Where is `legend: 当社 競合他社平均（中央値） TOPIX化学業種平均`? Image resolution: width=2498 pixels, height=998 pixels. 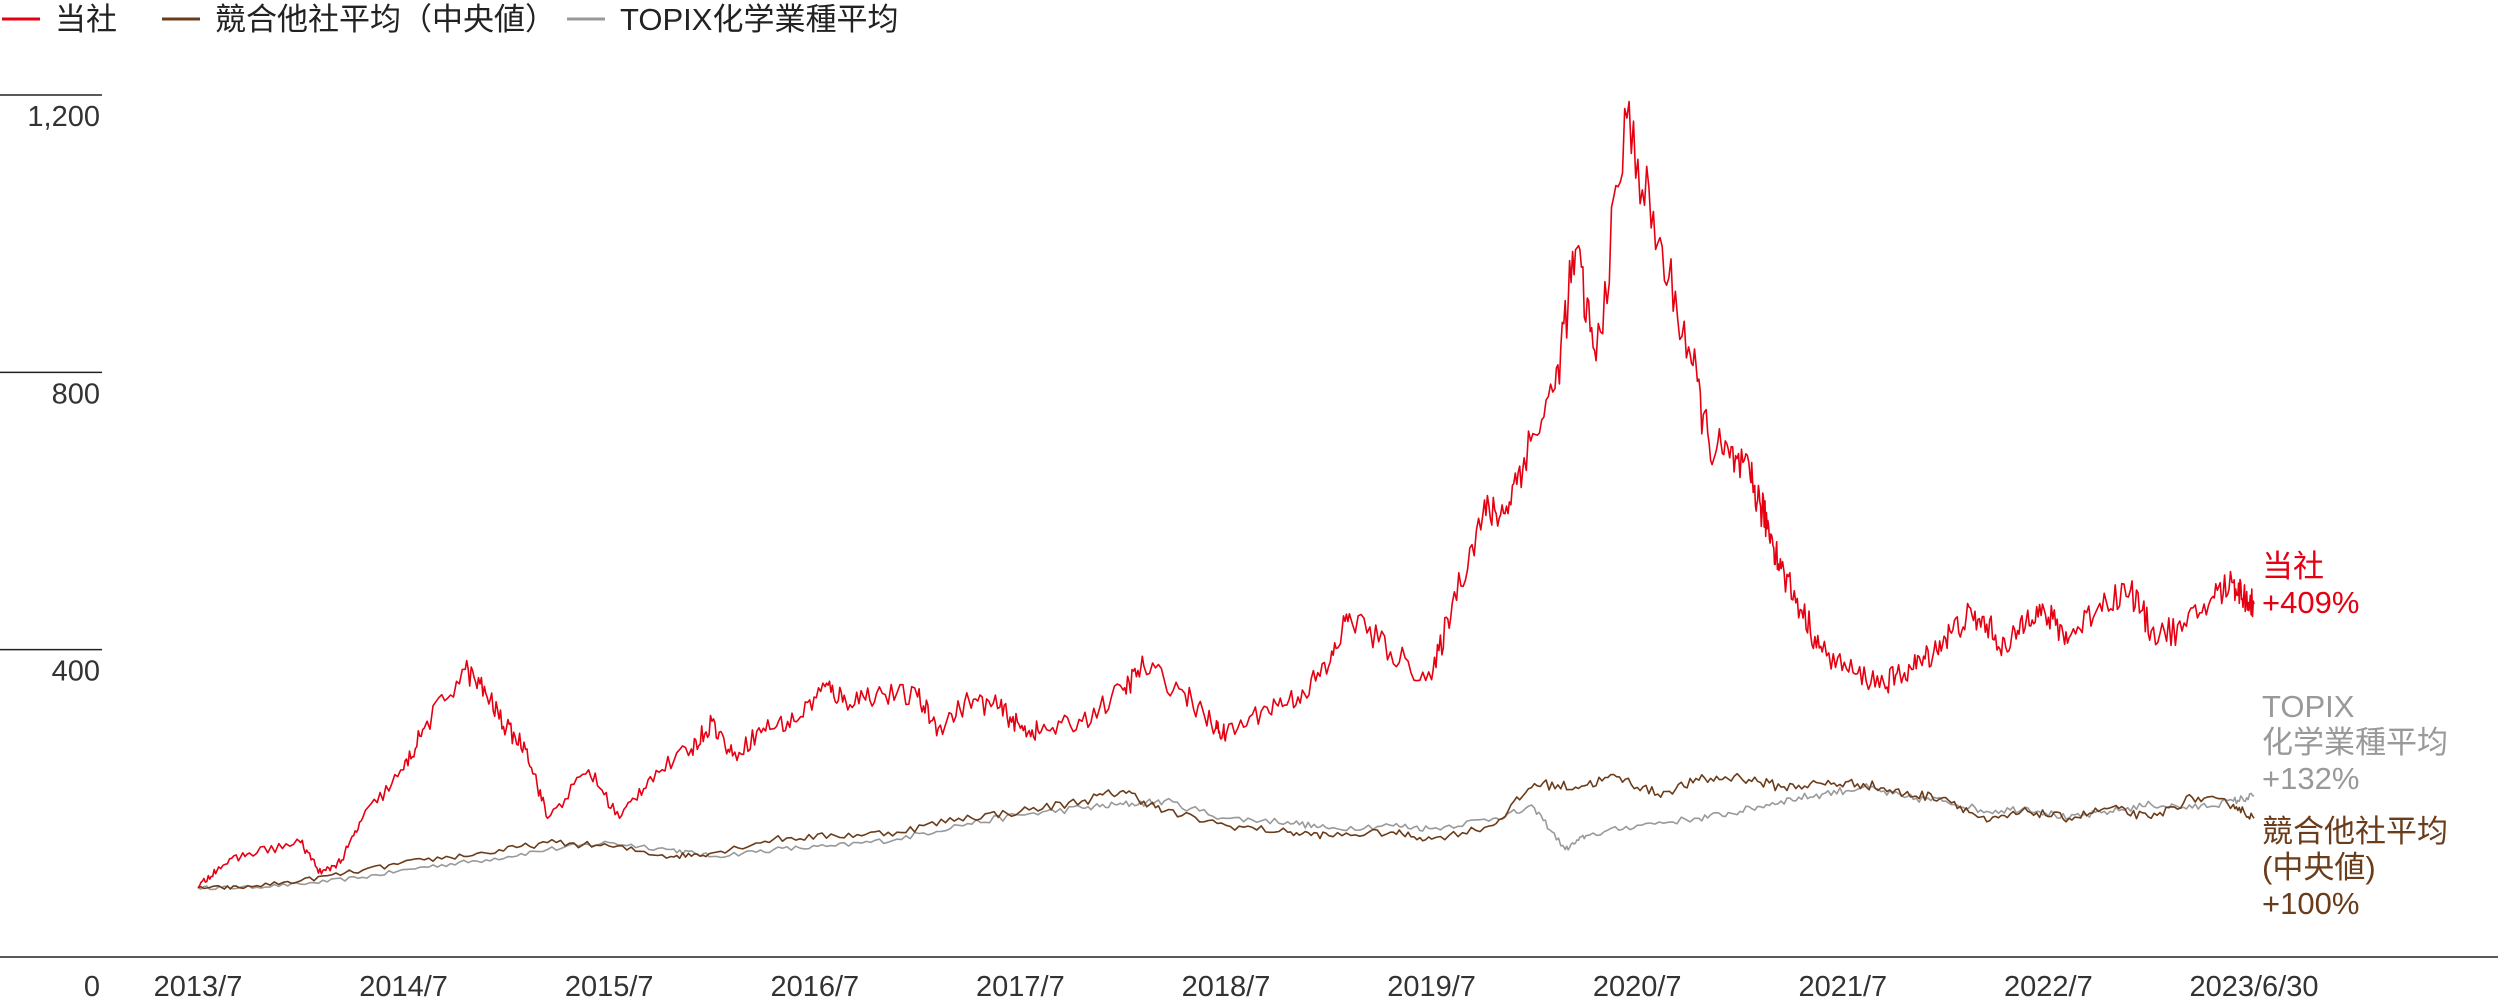
legend: 当社 競合他社平均（中央値） TOPIX化学業種平均 is located at coordinates (450, 19).